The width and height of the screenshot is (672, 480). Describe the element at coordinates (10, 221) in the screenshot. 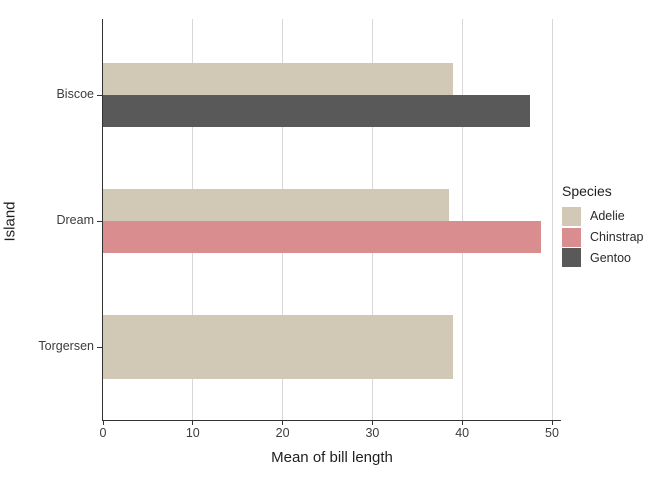

I see `y-axis-title: Island` at that location.